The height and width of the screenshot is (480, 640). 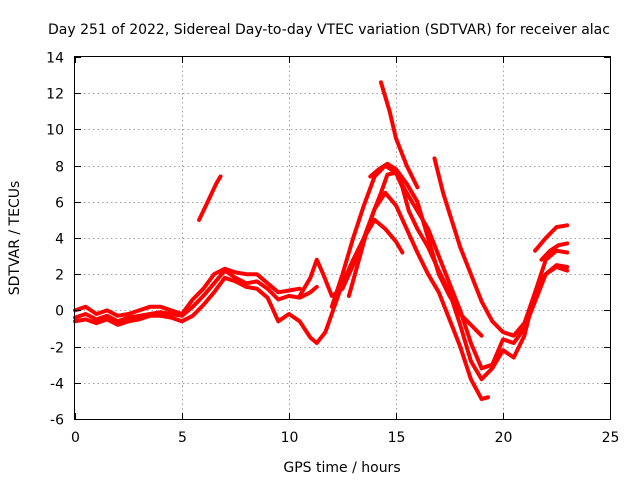 What do you see at coordinates (397, 438) in the screenshot?
I see `x-tick-label: 15` at bounding box center [397, 438].